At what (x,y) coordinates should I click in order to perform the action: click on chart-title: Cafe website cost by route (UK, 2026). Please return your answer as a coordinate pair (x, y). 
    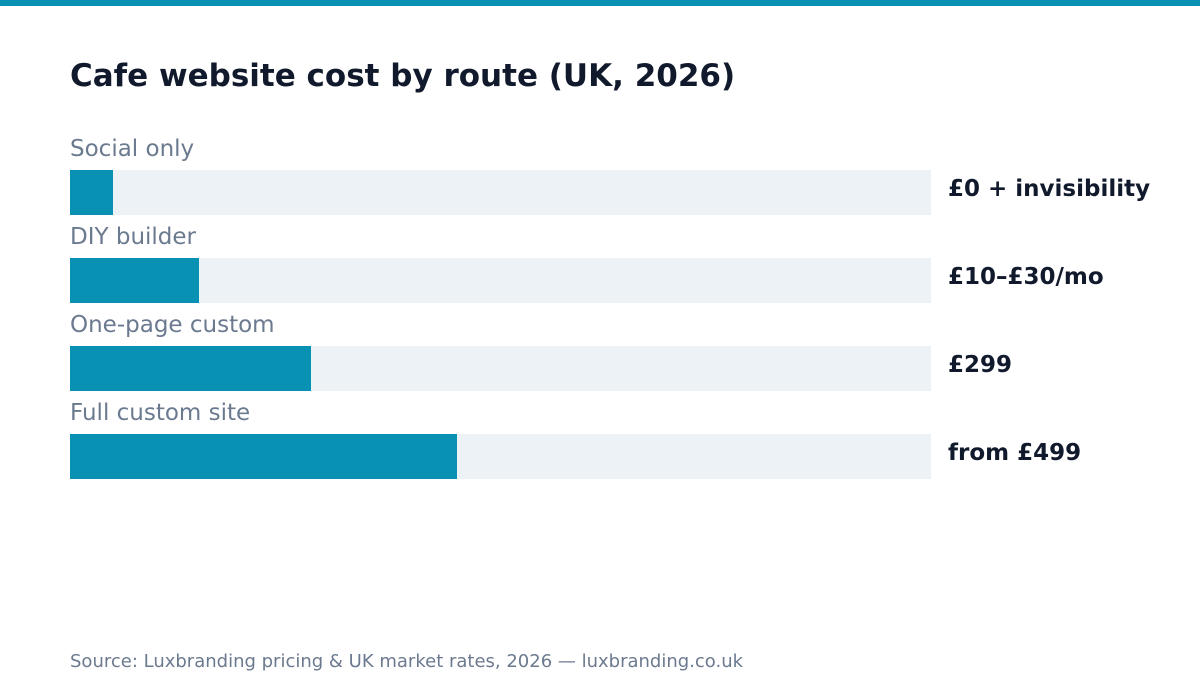
    Looking at the image, I should click on (403, 76).